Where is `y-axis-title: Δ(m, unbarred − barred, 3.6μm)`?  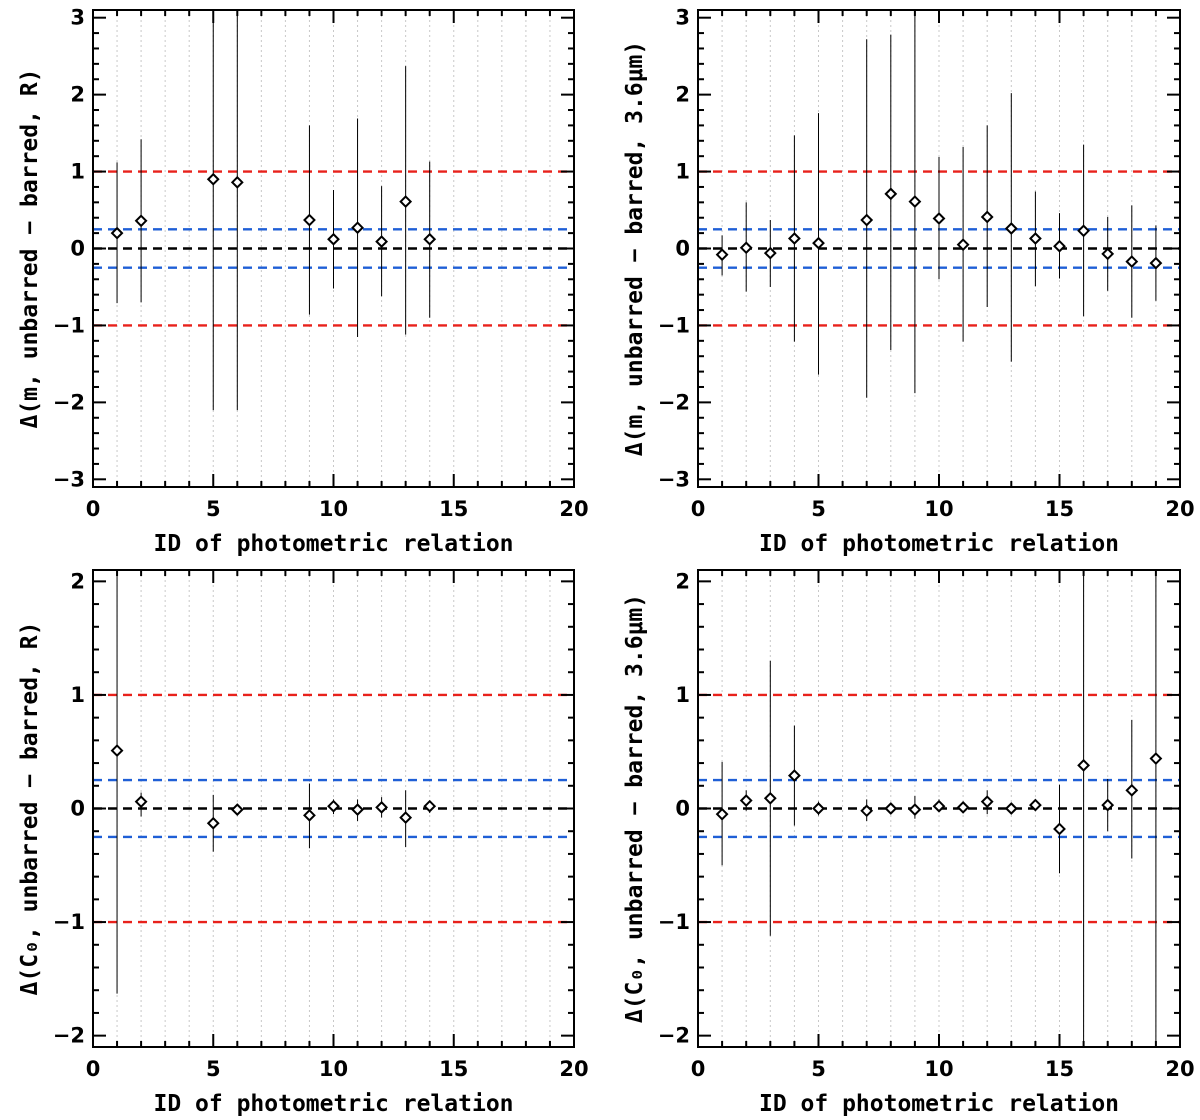
y-axis-title: Δ(m, unbarred − barred, 3.6μm) is located at coordinates (635, 248).